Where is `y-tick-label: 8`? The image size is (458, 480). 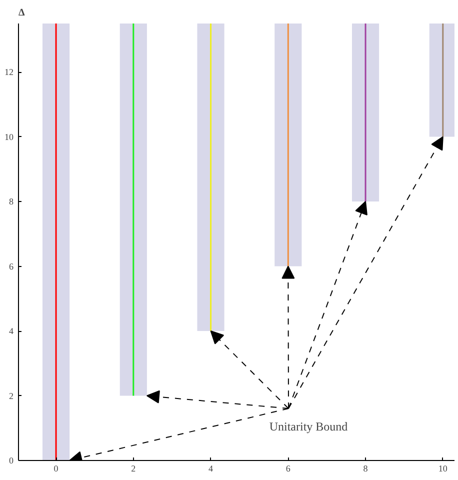 y-tick-label: 8 is located at coordinates (11, 201).